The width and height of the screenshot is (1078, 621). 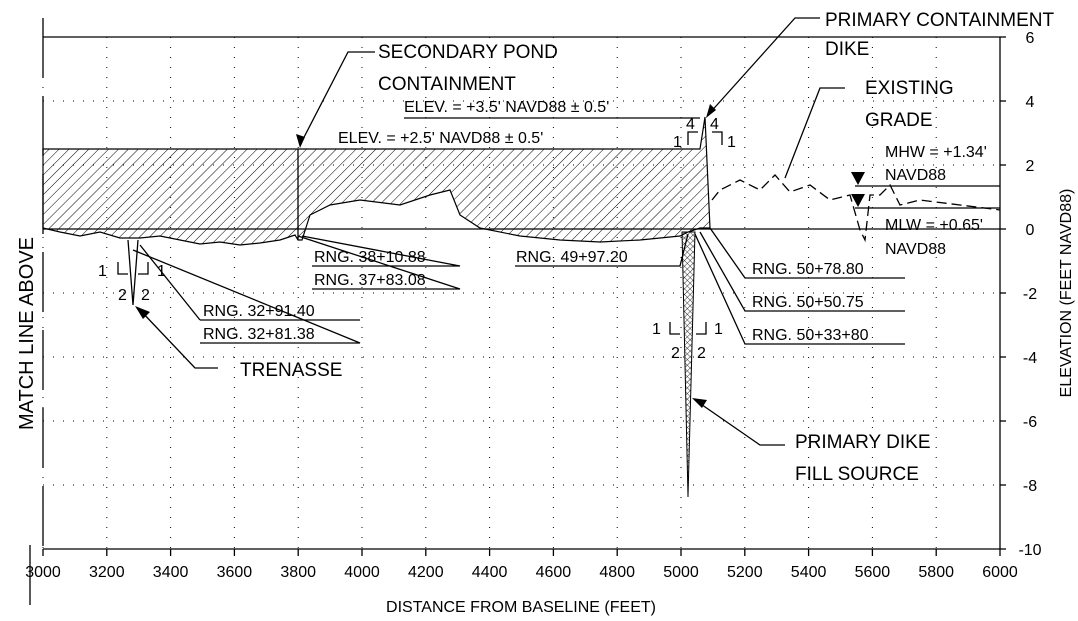 I want to click on label: PRIMARY CONTAINMENT, so click(x=939, y=20).